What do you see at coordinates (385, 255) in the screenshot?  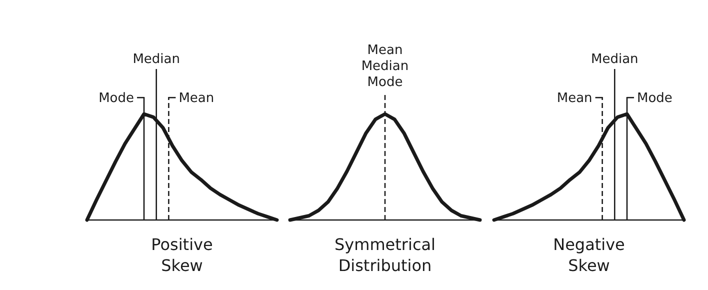 I see `x-axis-title: Symmetrical Distribution` at bounding box center [385, 255].